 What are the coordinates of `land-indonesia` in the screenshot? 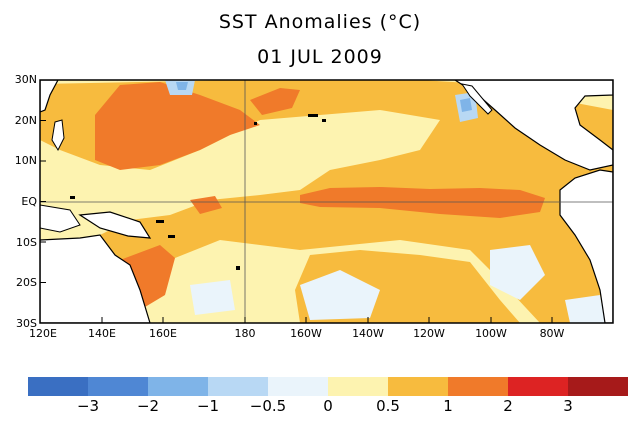 It's located at (60, 218).